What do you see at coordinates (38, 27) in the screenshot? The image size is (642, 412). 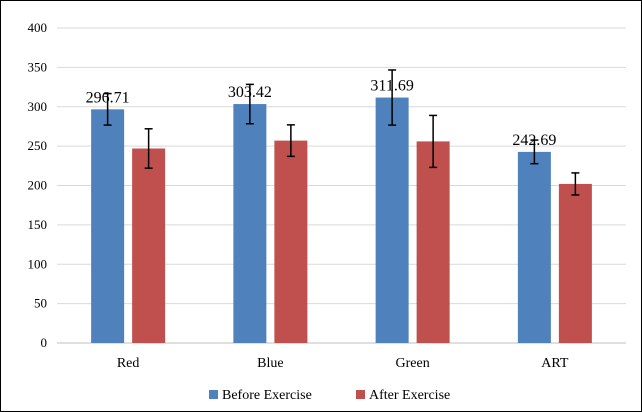 I see `y-tick-label: 400` at bounding box center [38, 27].